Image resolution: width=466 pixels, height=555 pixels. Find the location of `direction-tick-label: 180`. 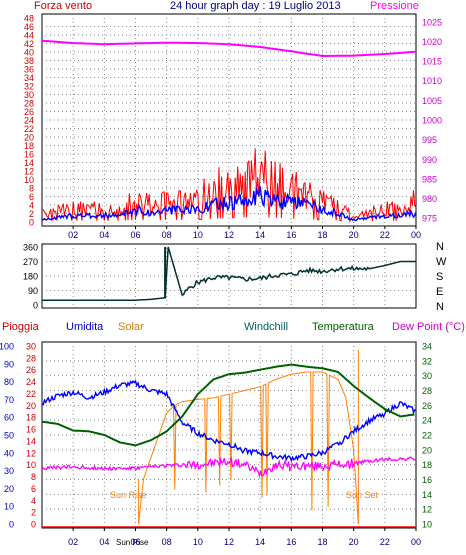

direction-tick-label: 180 is located at coordinates (30, 277).